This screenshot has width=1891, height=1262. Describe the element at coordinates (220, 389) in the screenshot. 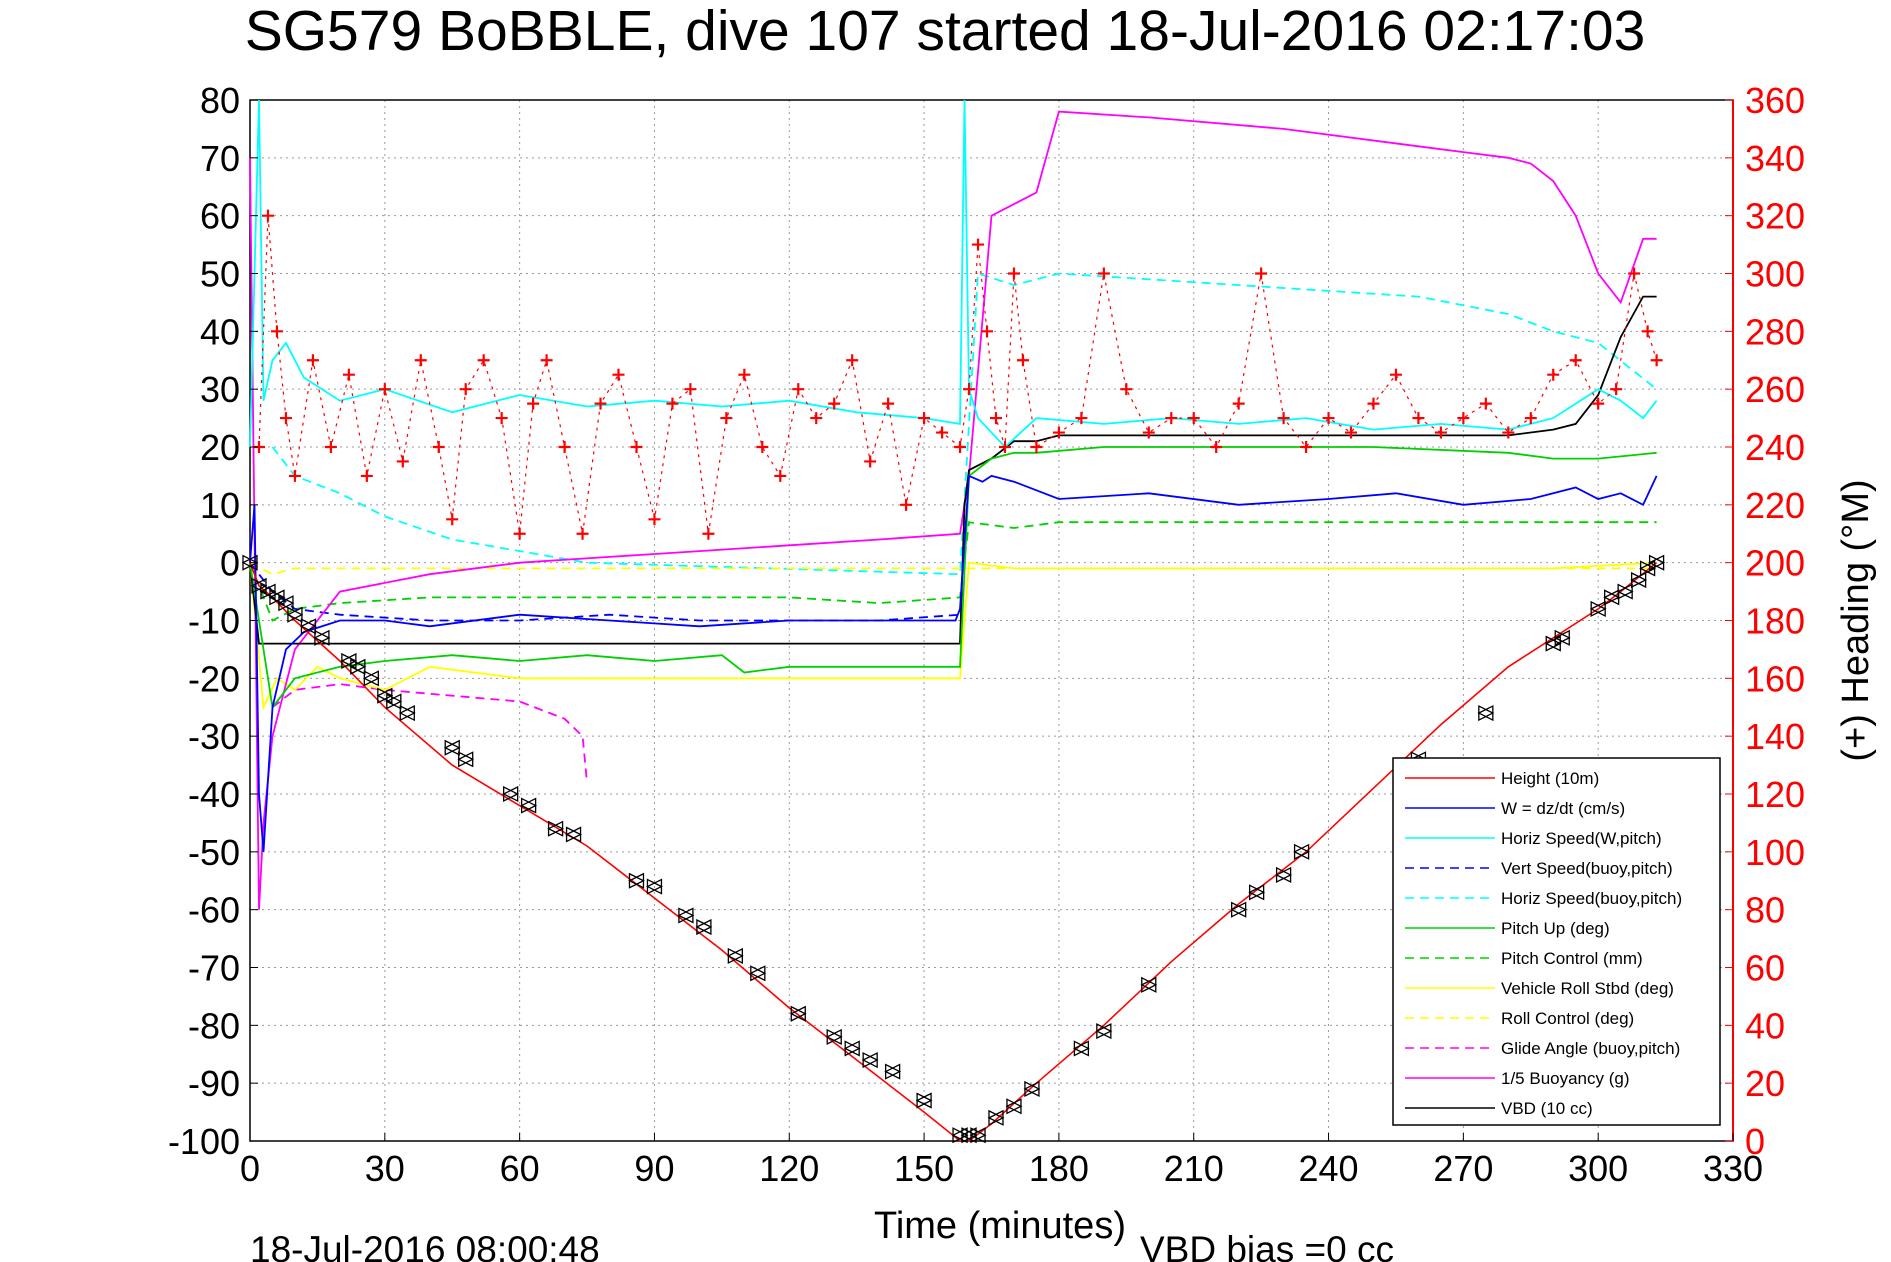

I see `y-tick-label: 30` at that location.